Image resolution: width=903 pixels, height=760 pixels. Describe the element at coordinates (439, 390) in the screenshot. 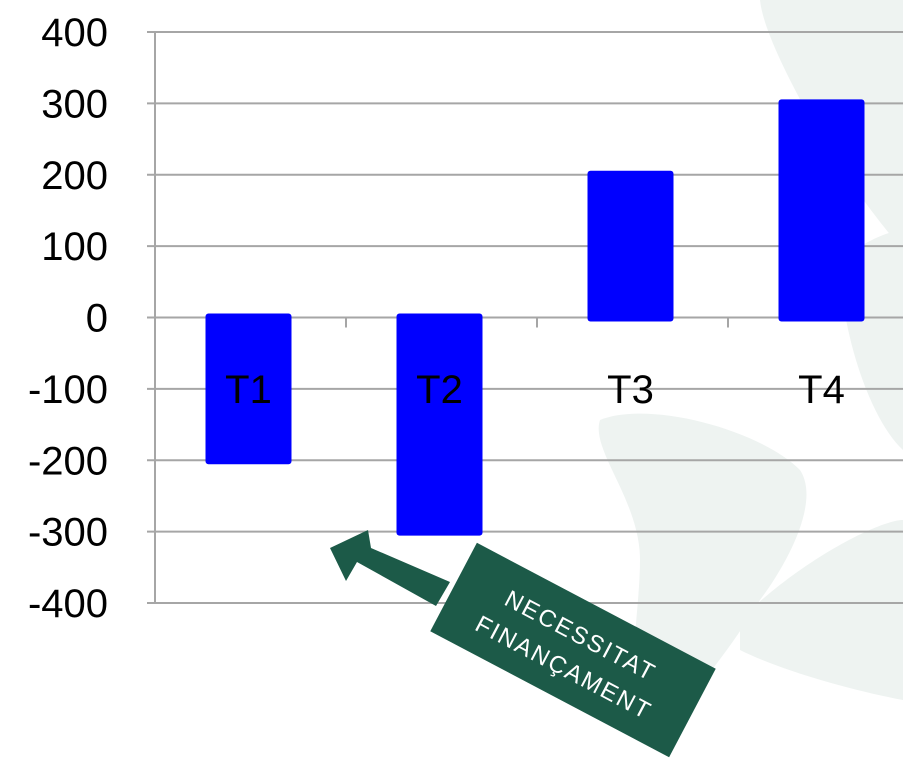

I see `category-label-t2: T2` at that location.